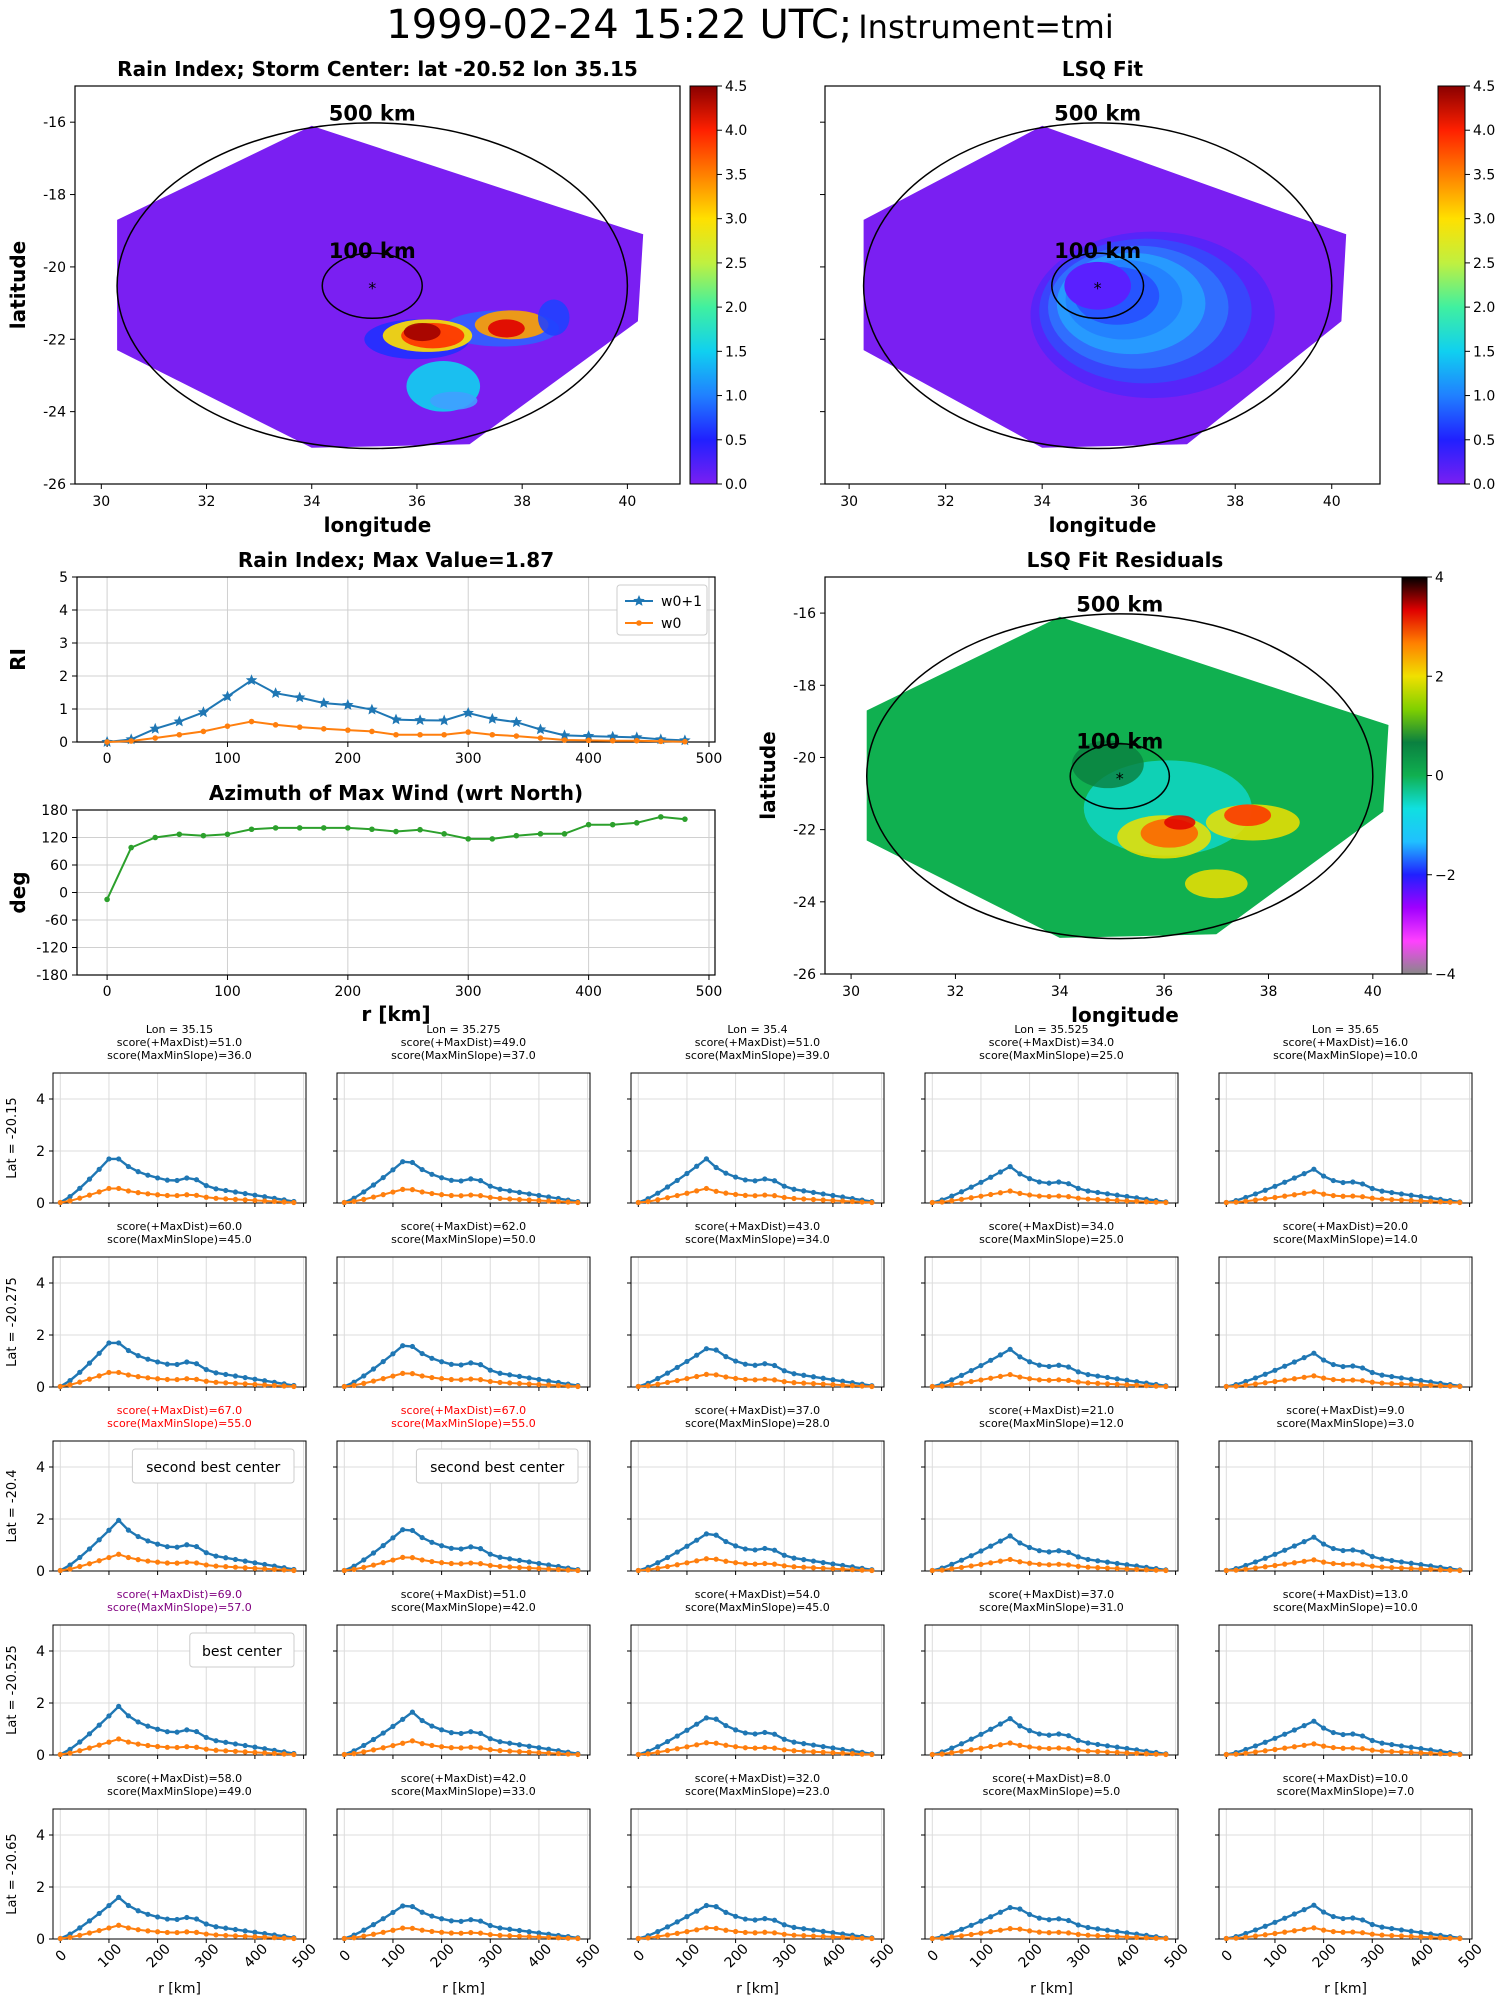 This screenshot has height=2000, width=1500. I want to click on colorbar-tick-label: 2, so click(1439, 677).